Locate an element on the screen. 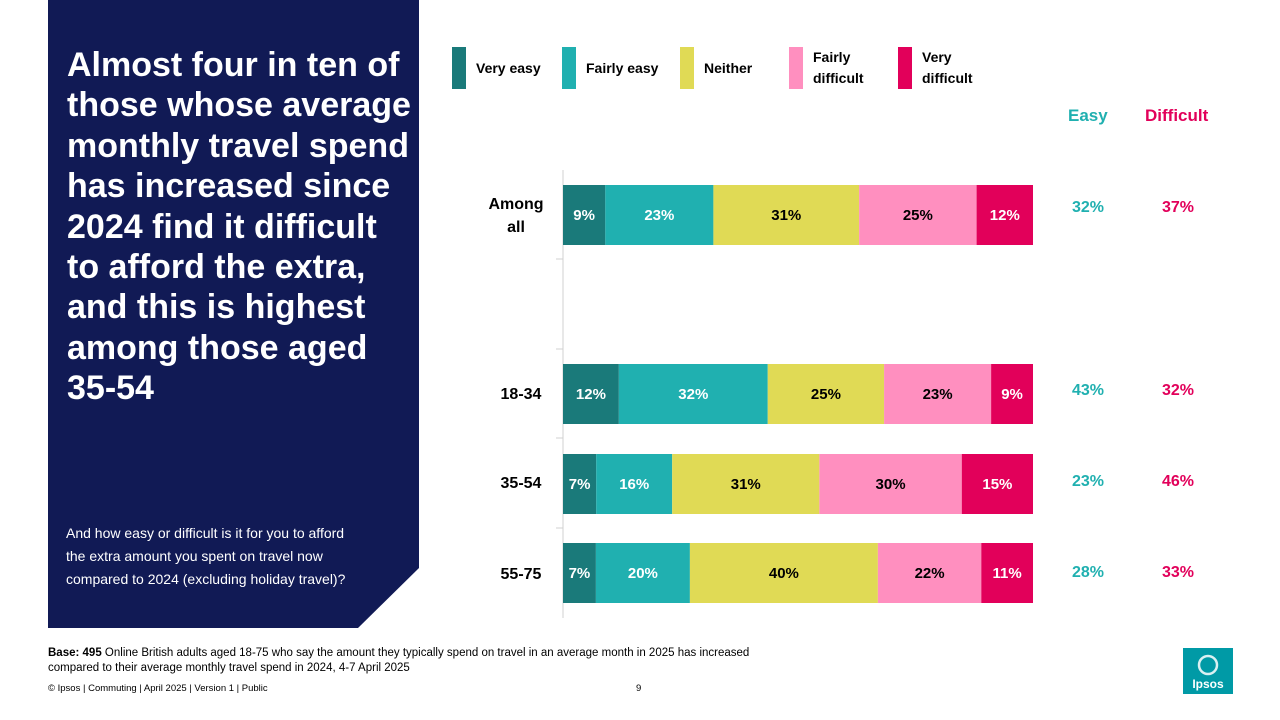  data-label-very-difficult: 12% is located at coordinates (1005, 215).